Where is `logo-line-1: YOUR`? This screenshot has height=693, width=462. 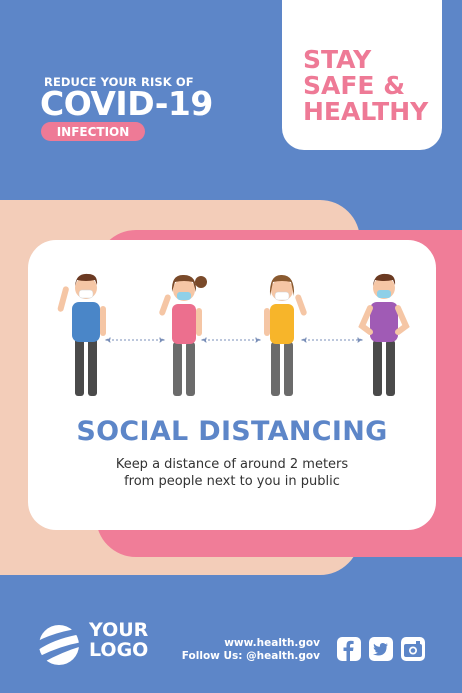
logo-line-1: YOUR is located at coordinates (119, 630).